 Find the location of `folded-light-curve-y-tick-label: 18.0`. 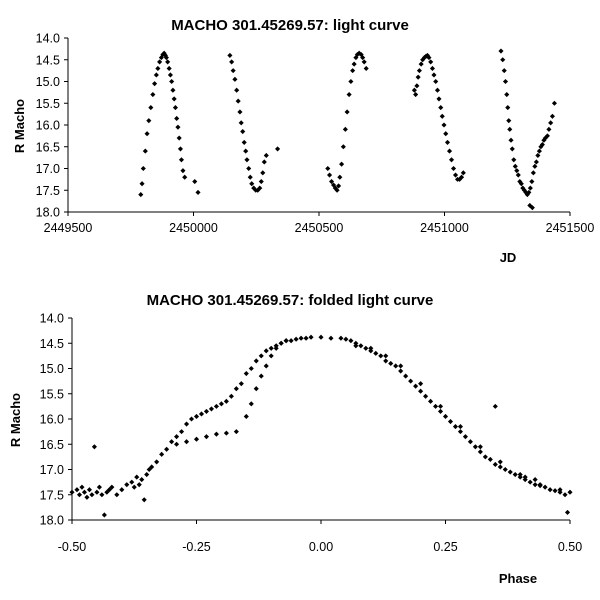

folded-light-curve-y-tick-label: 18.0 is located at coordinates (52, 521).